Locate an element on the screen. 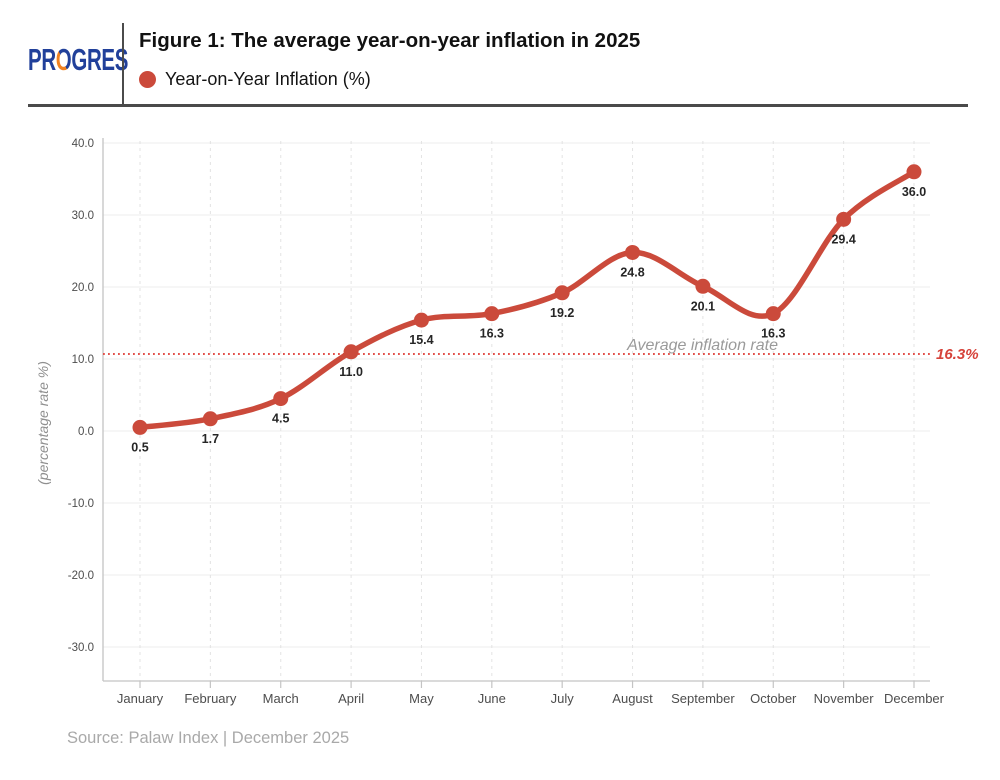  x-axis-month-label: April is located at coordinates (351, 698).